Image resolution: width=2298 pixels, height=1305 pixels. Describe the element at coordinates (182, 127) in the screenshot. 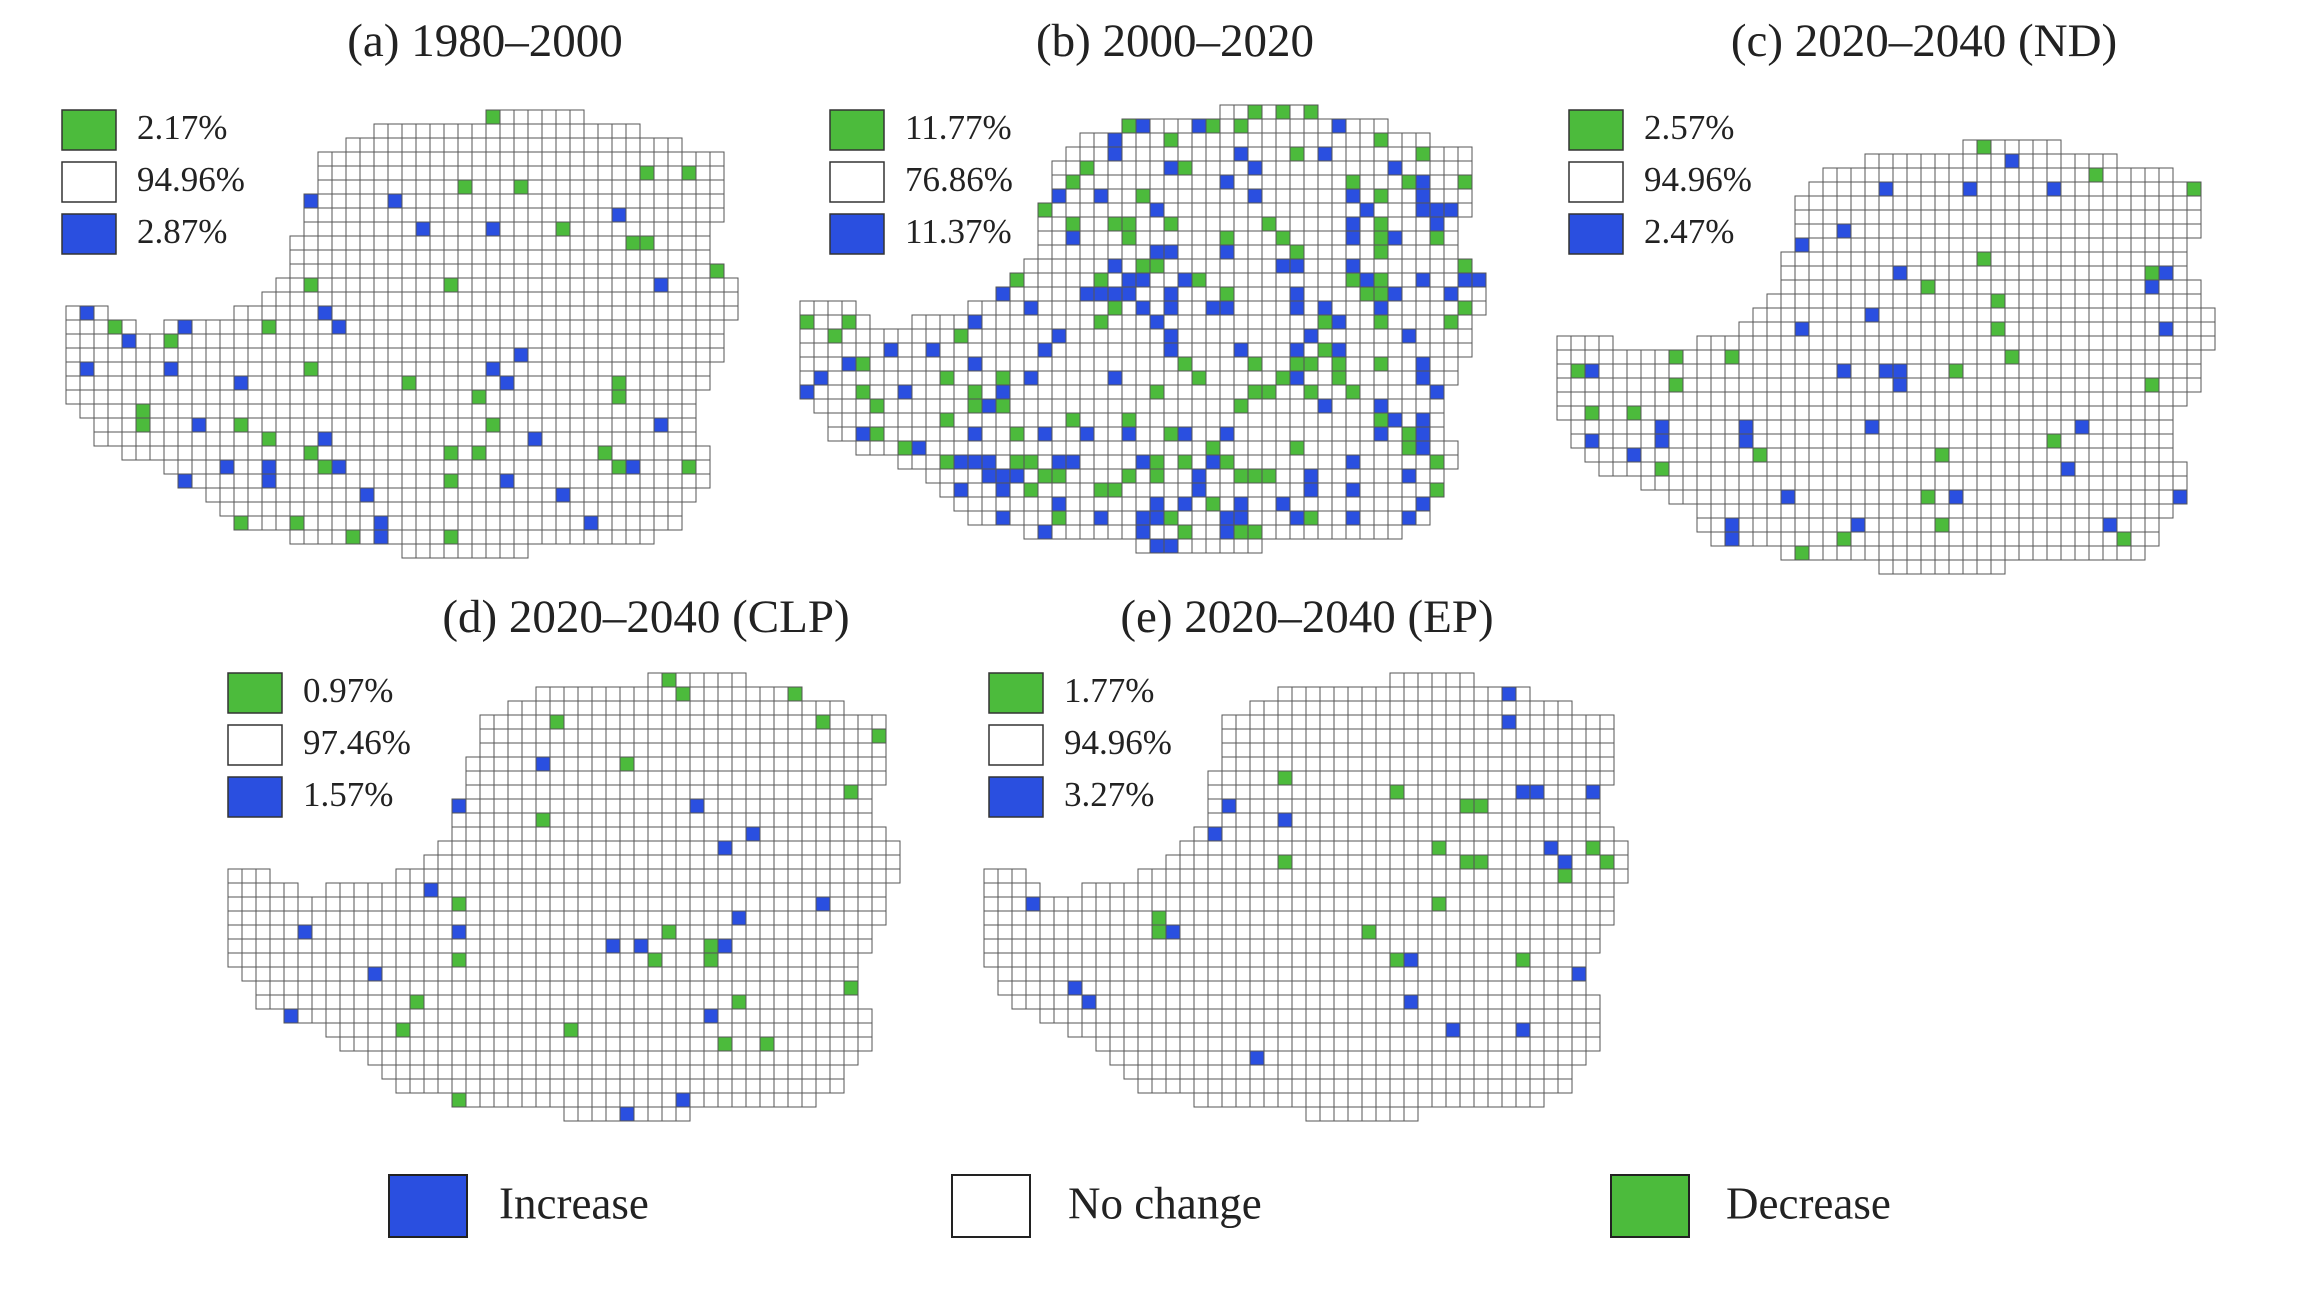

I see `legend-percent: 2.17%` at that location.